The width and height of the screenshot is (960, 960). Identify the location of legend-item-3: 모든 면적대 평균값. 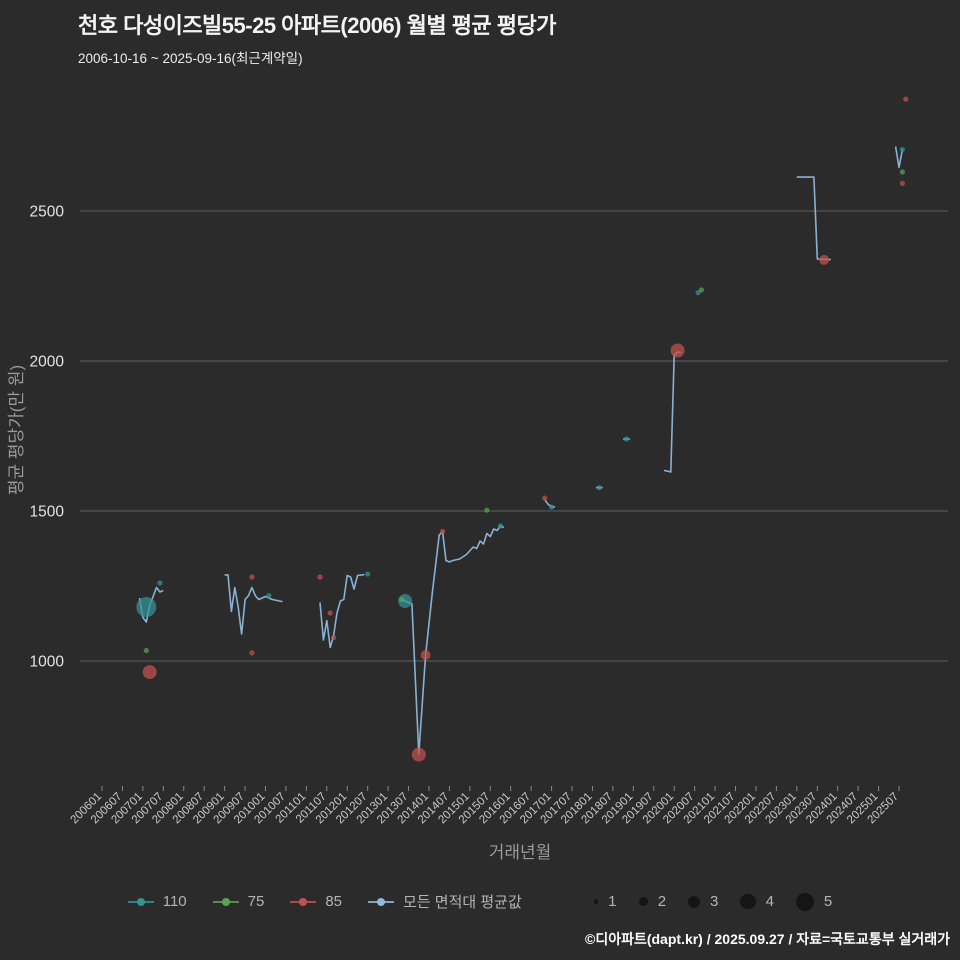
(445, 901).